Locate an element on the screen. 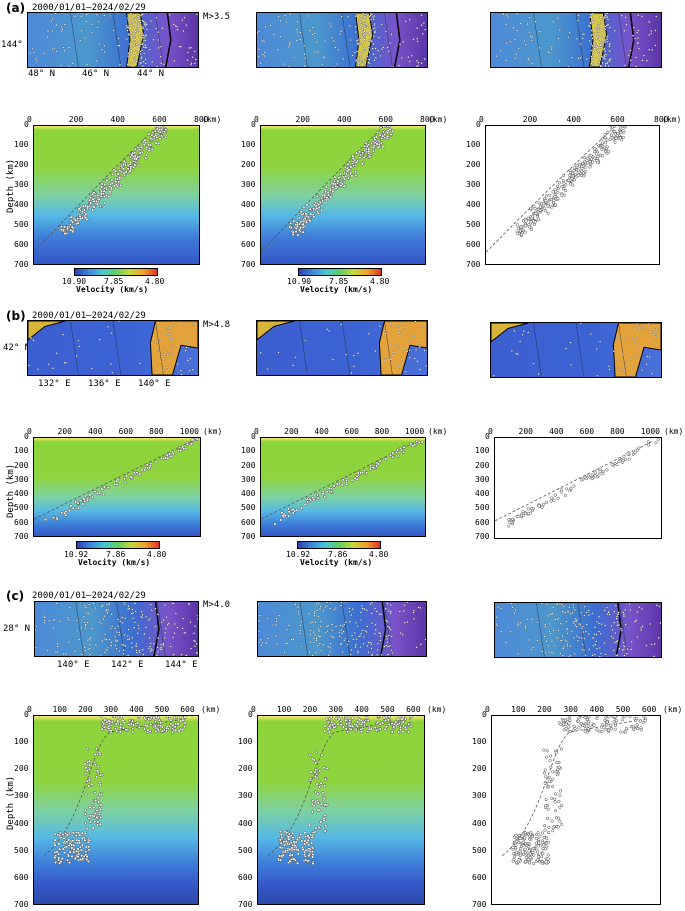 This screenshot has width=685, height=911. x-tick-label: 200 is located at coordinates (64, 431).